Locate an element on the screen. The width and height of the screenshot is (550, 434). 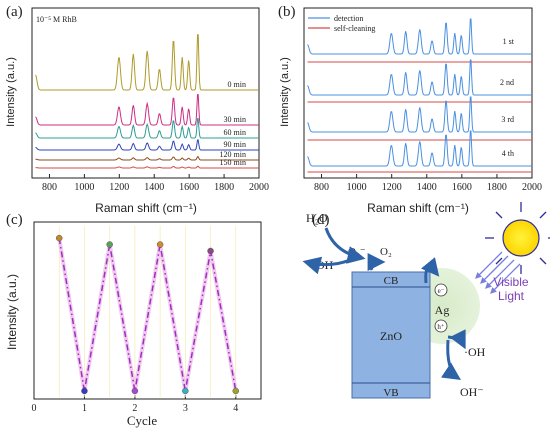
light-label: Light is located at coordinates (511, 296).